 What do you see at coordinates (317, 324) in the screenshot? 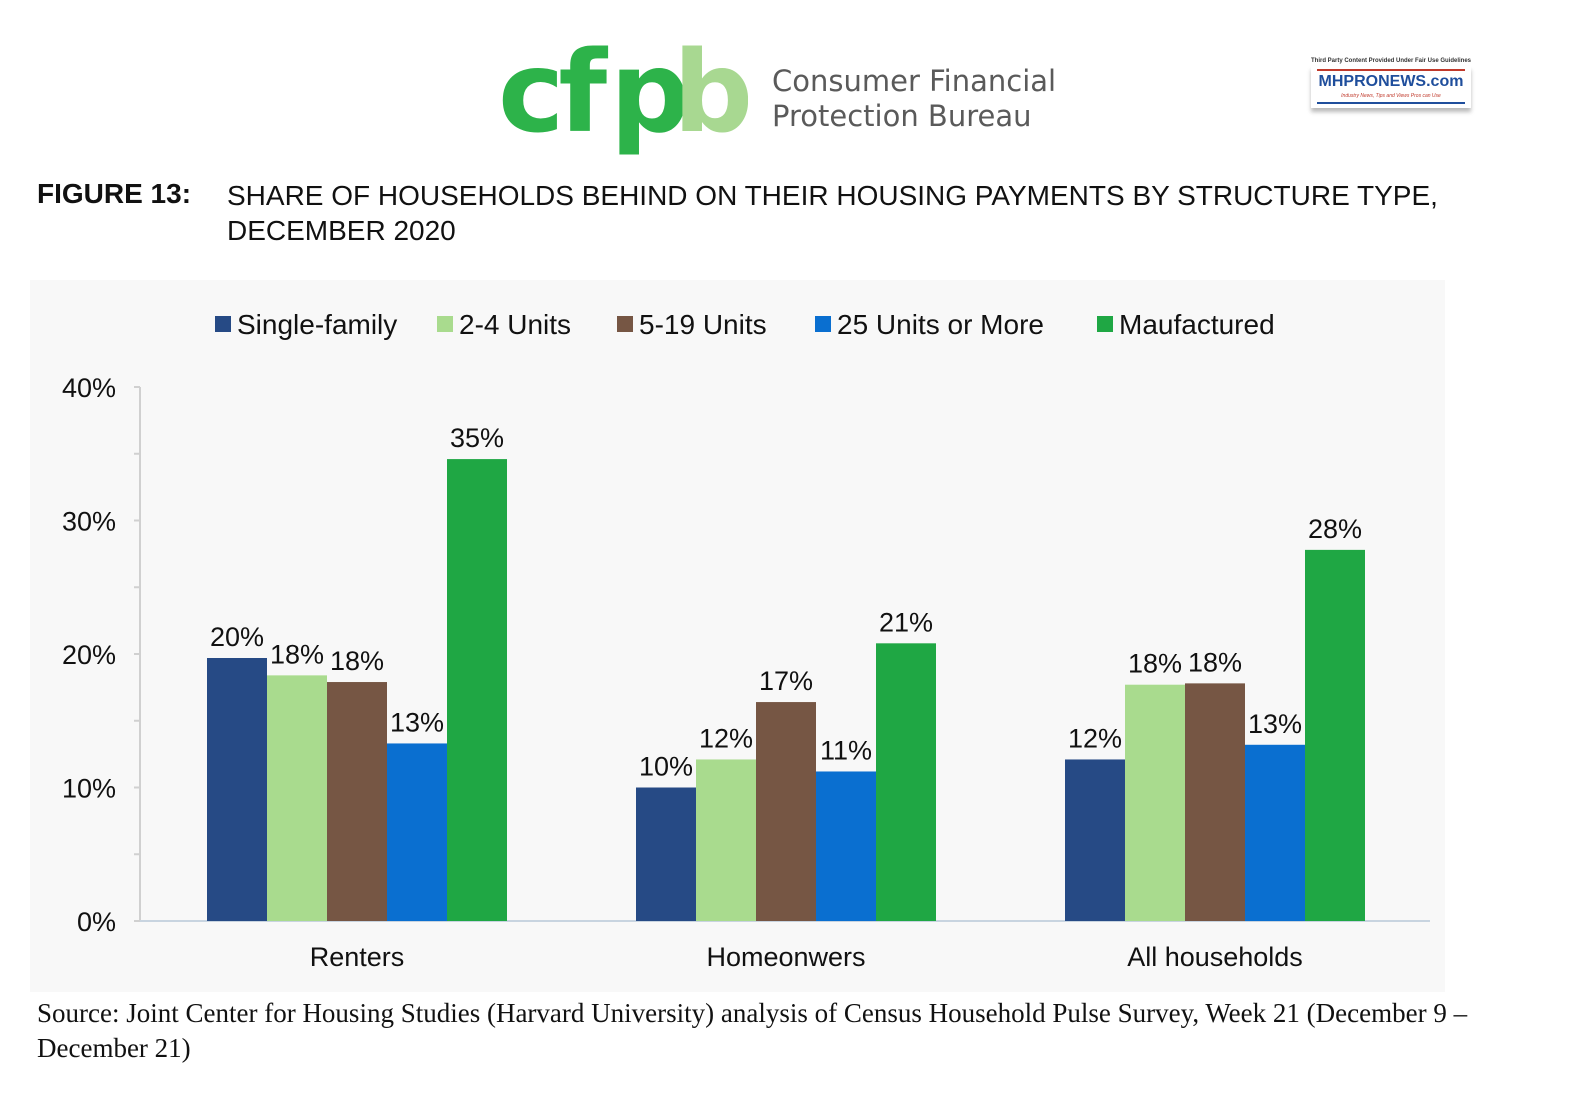
I see `legend-label: Single-family` at bounding box center [317, 324].